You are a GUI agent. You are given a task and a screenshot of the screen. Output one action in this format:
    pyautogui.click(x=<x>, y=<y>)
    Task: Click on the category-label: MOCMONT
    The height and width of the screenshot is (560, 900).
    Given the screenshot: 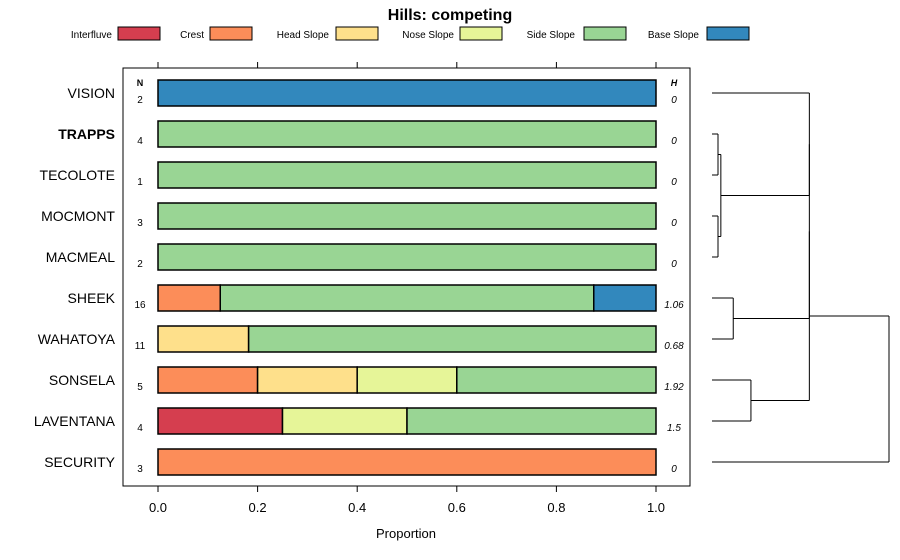 What is the action you would take?
    pyautogui.click(x=78, y=216)
    